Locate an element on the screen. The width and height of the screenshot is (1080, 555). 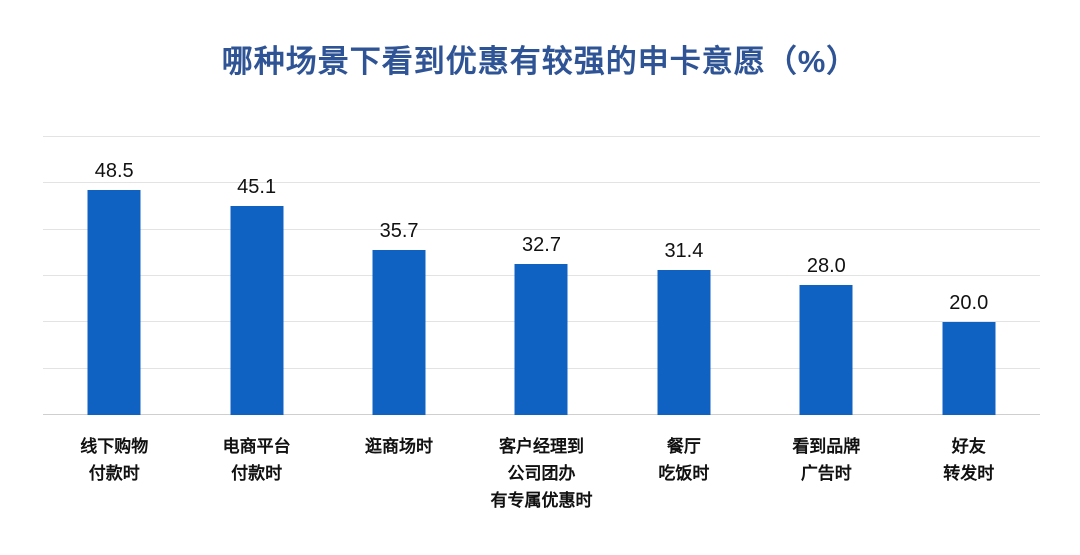
bar-slot: 48.5 is located at coordinates (114, 276).